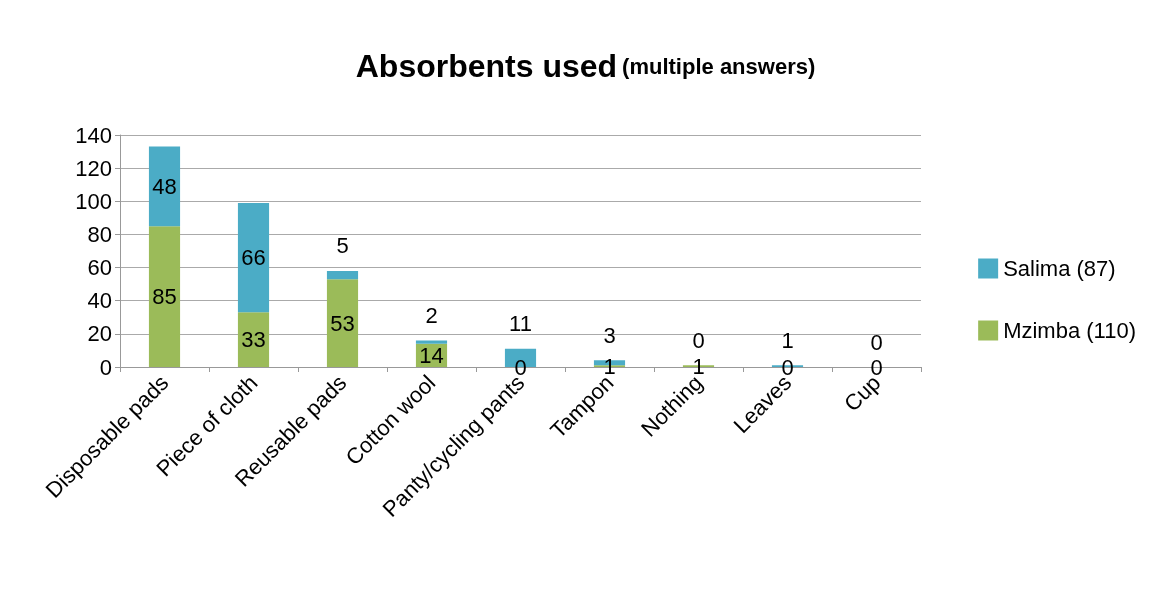 This screenshot has width=1171, height=599. What do you see at coordinates (1059, 268) in the screenshot?
I see `legend-label: Salima (87)` at bounding box center [1059, 268].